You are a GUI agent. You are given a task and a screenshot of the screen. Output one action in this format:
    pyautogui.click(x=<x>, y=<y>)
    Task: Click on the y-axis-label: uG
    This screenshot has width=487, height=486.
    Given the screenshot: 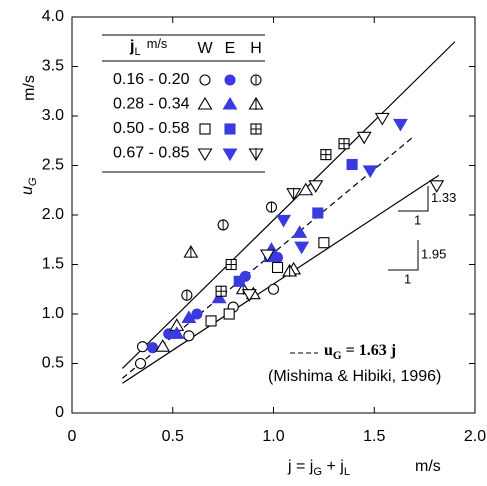 What is the action you would take?
    pyautogui.click(x=29, y=186)
    